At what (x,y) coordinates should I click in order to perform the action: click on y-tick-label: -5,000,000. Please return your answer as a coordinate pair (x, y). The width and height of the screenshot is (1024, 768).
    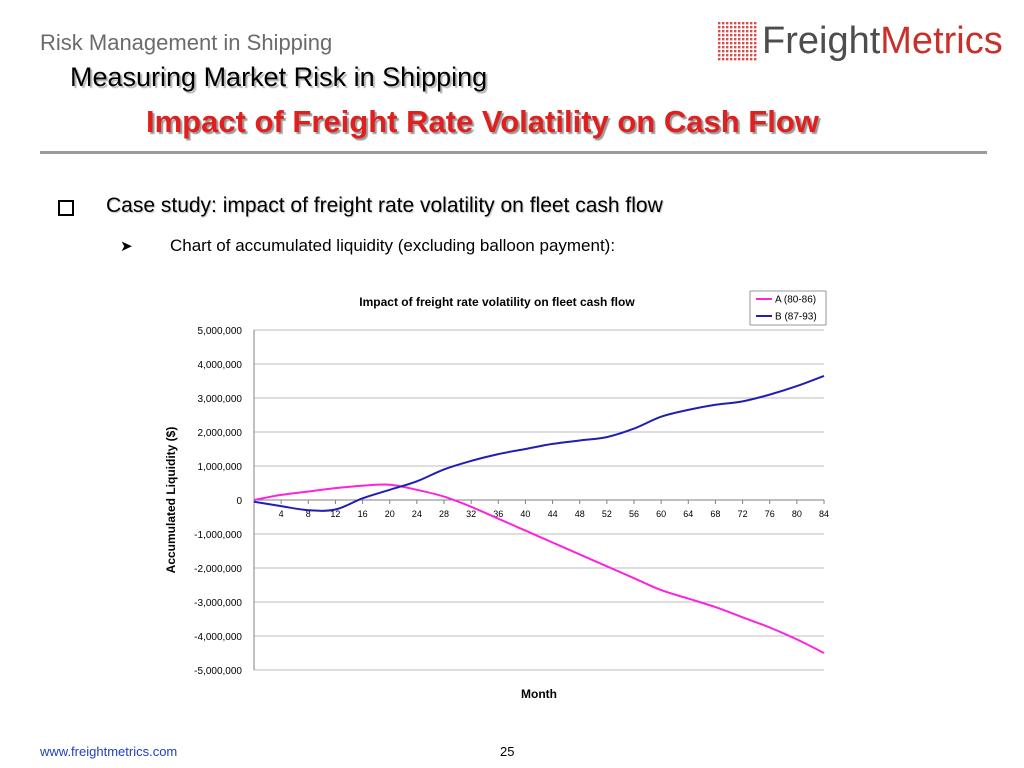
    Looking at the image, I should click on (218, 671).